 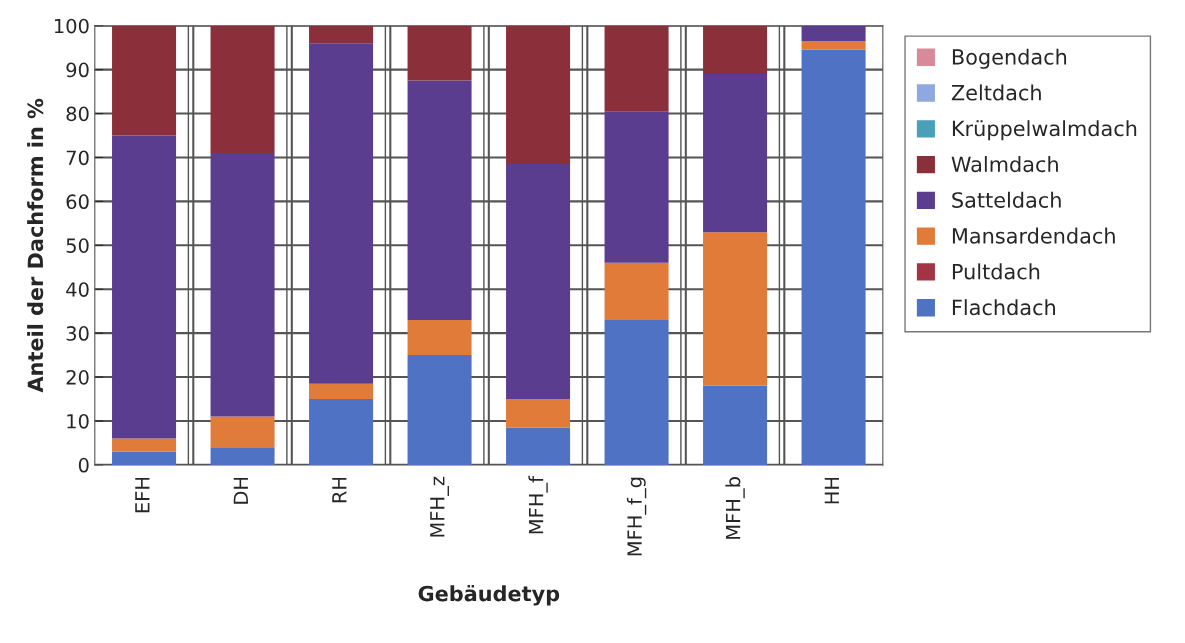 I want to click on x-tick-label: DH, so click(x=240, y=490).